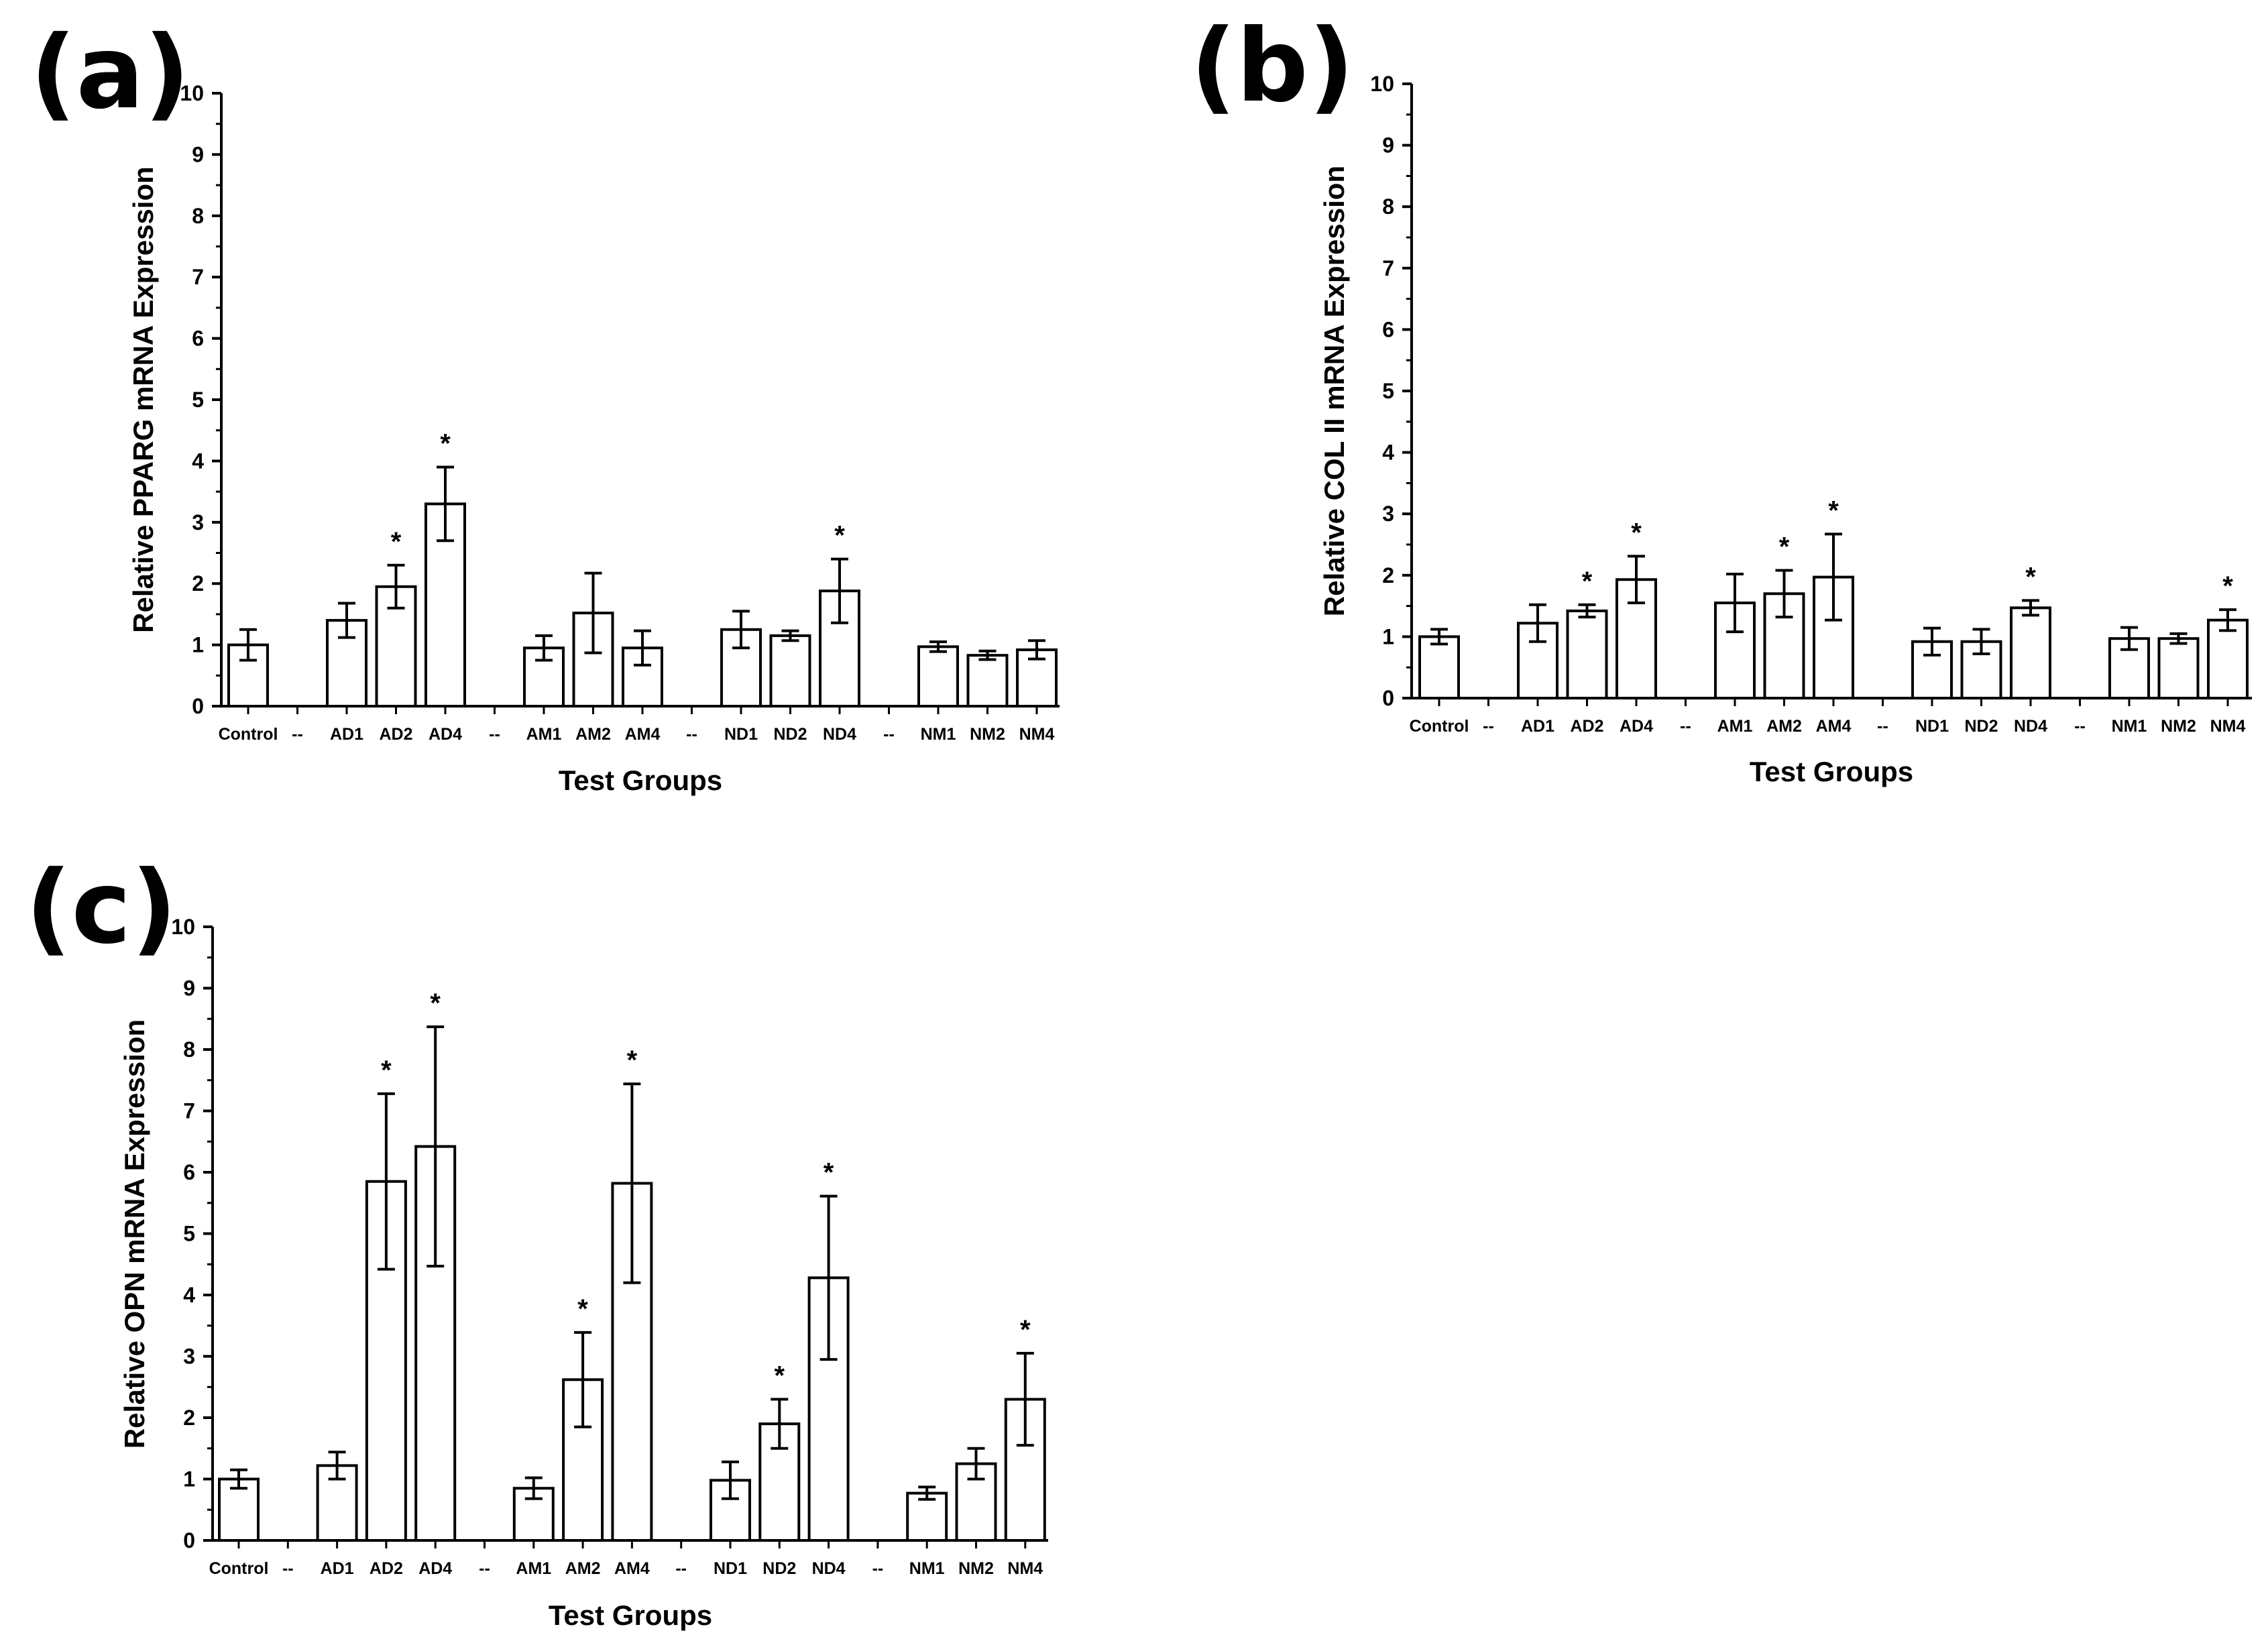 Image resolution: width=2268 pixels, height=1639 pixels. What do you see at coordinates (1932, 726) in the screenshot?
I see `x-tick-label: ND1` at bounding box center [1932, 726].